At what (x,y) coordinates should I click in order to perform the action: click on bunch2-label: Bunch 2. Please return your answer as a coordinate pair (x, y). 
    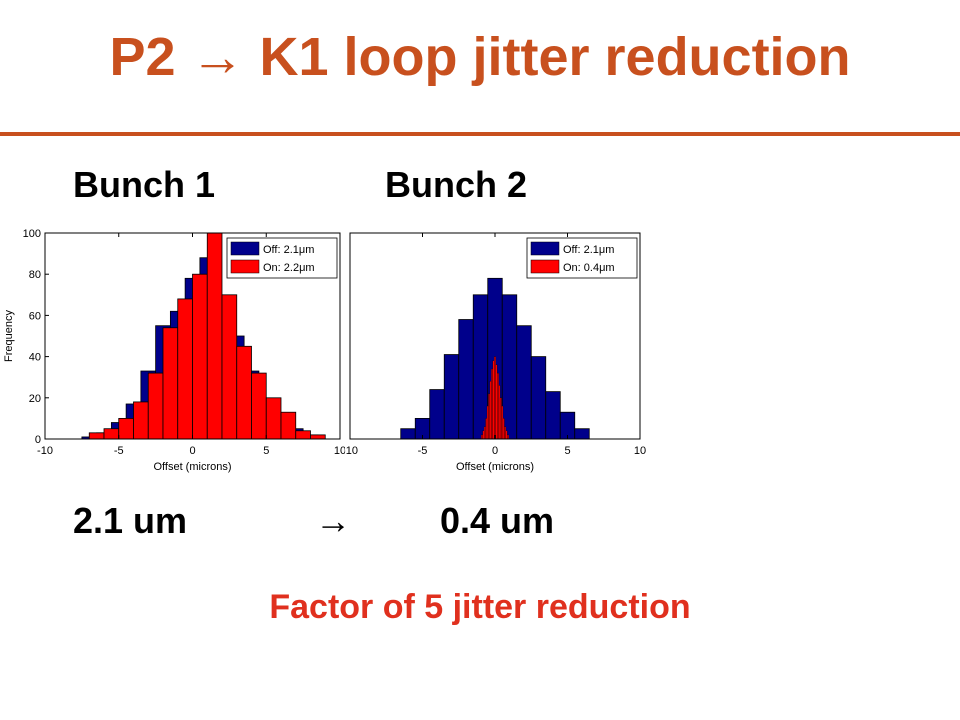
    Looking at the image, I should click on (456, 184).